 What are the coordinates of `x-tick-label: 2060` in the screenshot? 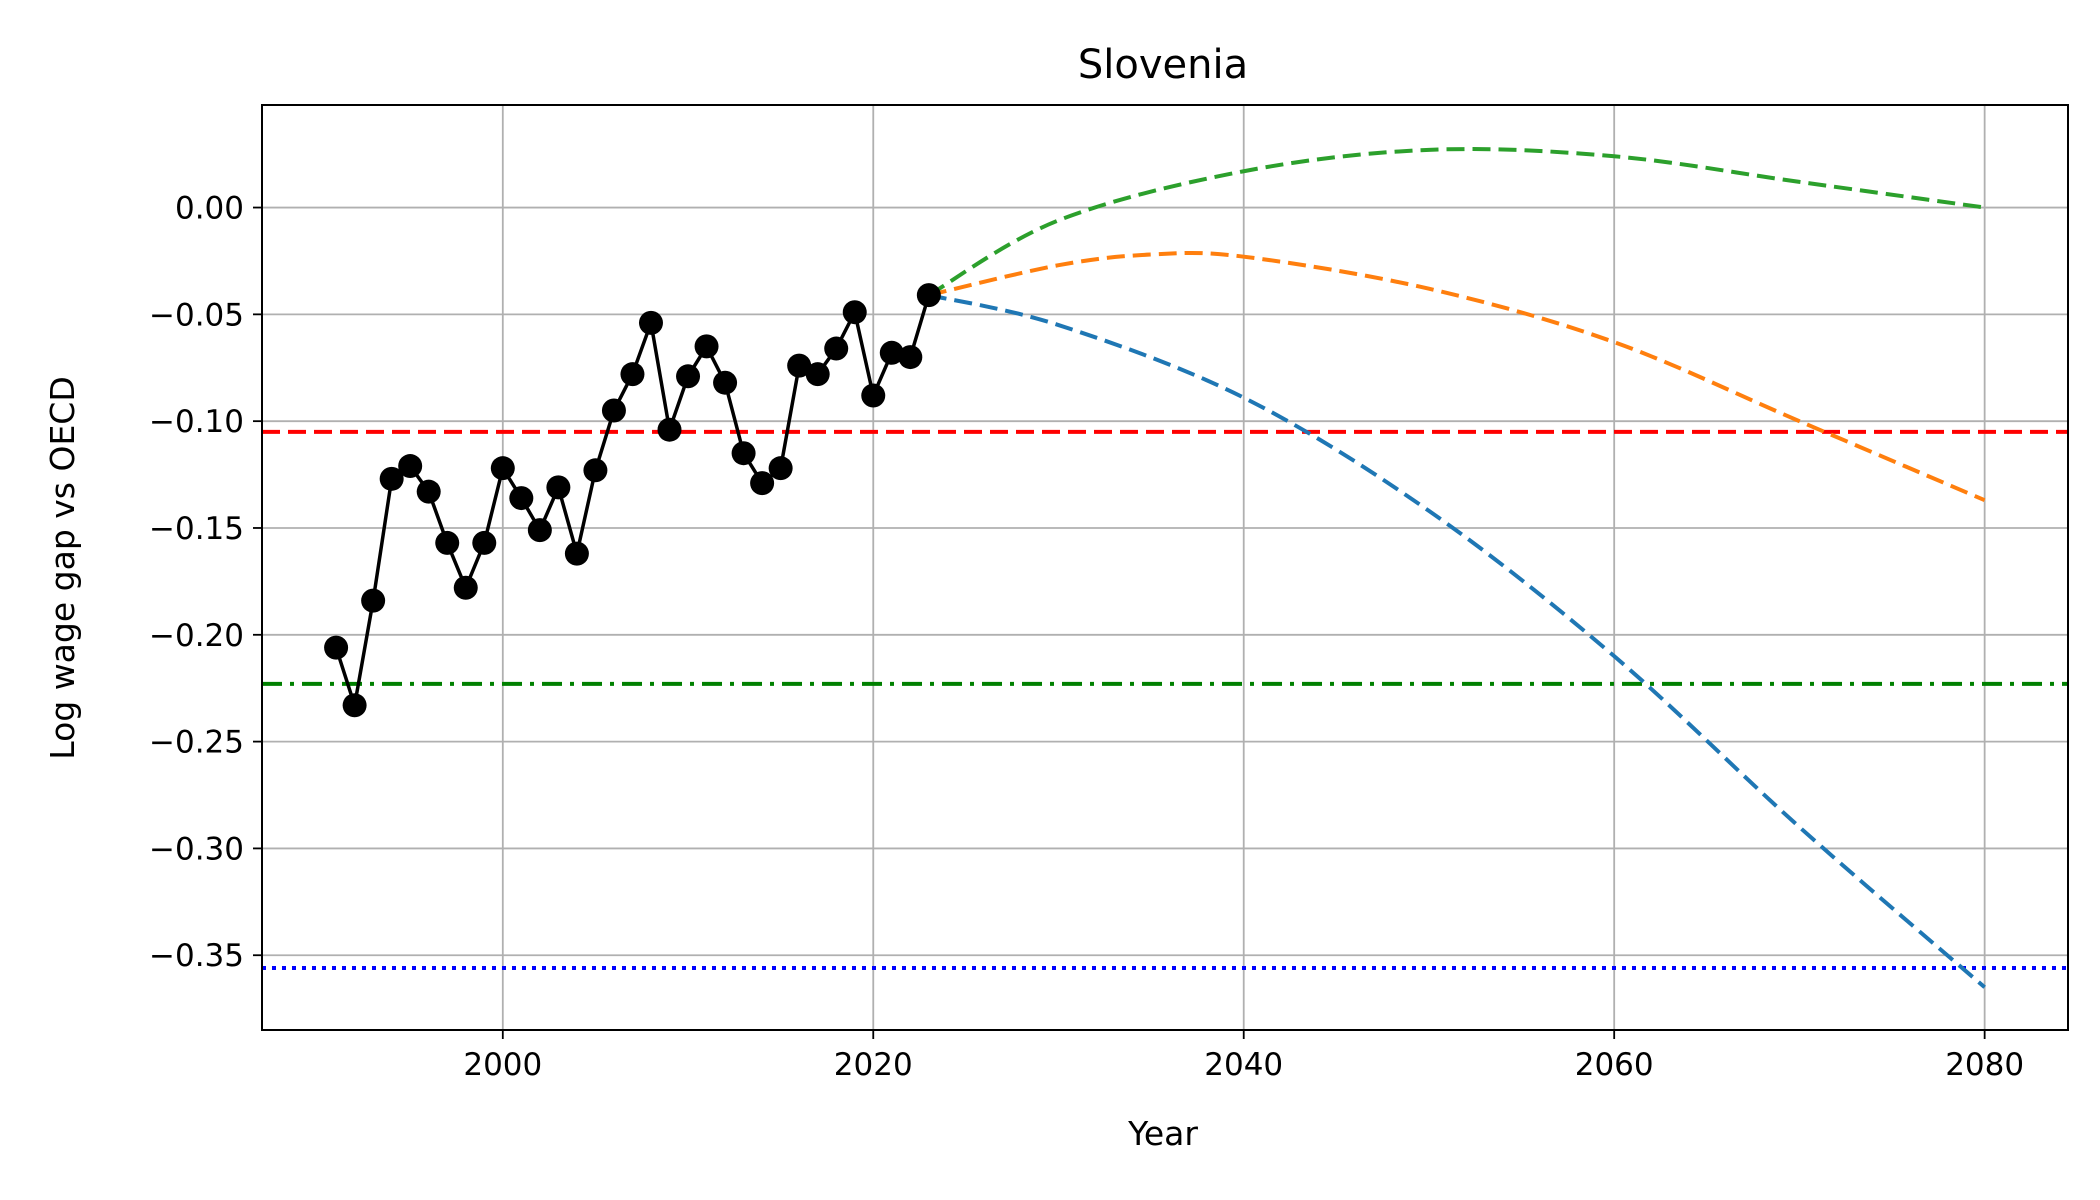 It's located at (1614, 1065).